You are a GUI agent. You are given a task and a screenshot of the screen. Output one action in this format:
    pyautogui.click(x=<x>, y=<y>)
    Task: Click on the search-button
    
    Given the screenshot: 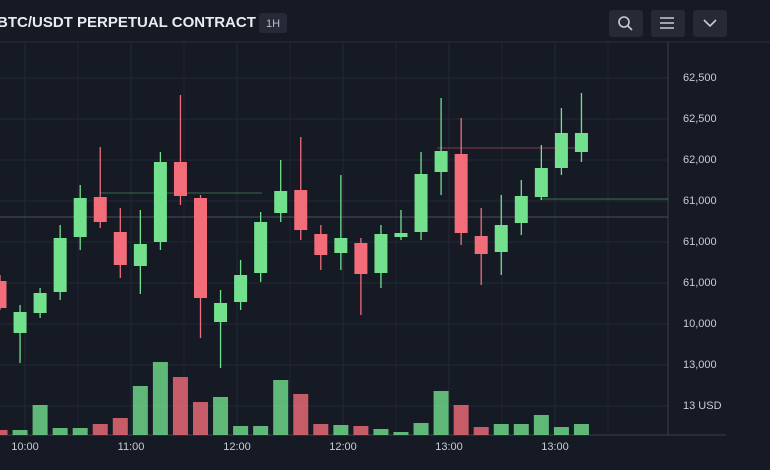 What is the action you would take?
    pyautogui.click(x=626, y=23)
    